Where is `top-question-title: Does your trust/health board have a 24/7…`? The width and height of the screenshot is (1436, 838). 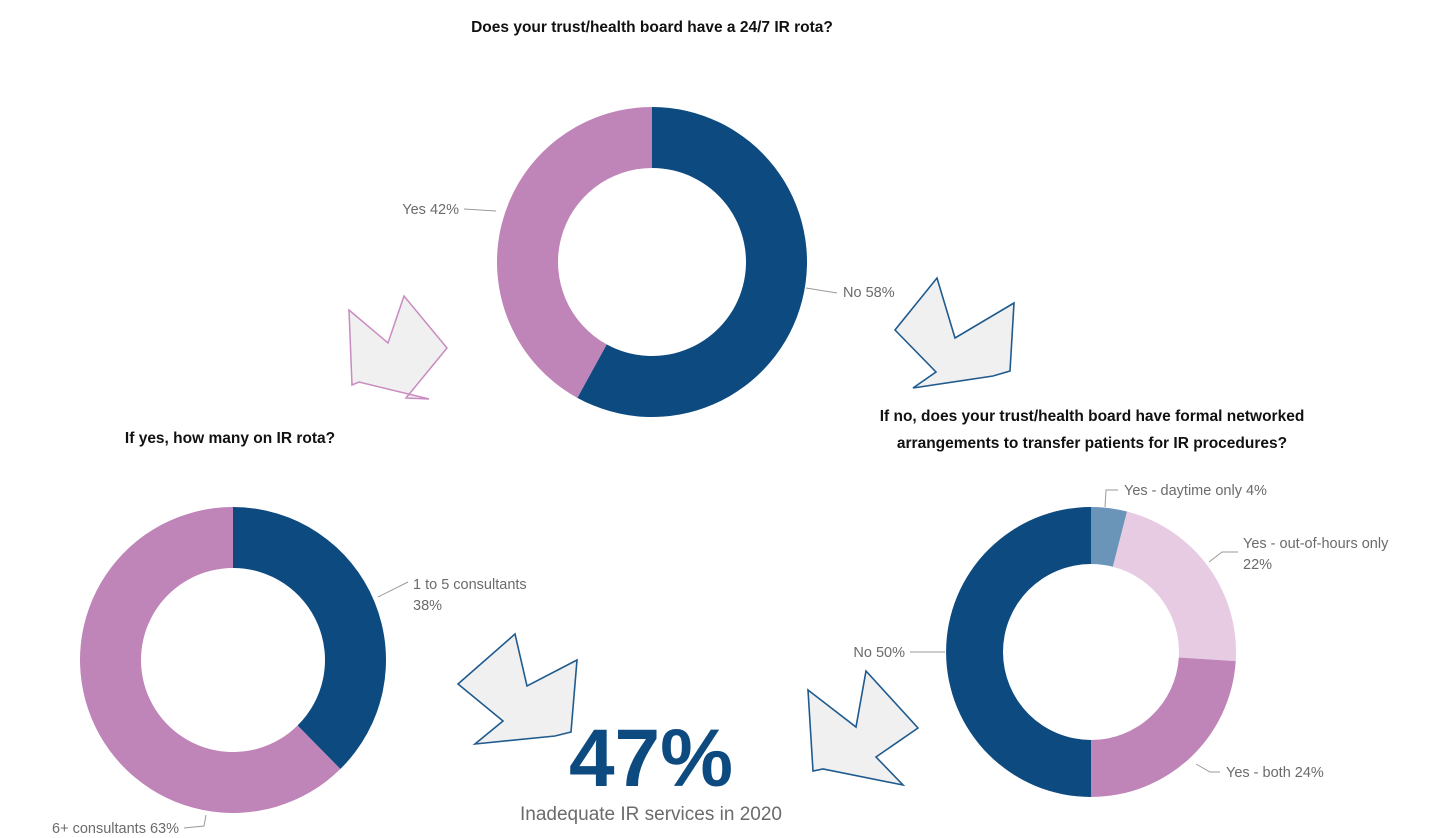
top-question-title: Does your trust/health board have a 24/7… is located at coordinates (652, 27).